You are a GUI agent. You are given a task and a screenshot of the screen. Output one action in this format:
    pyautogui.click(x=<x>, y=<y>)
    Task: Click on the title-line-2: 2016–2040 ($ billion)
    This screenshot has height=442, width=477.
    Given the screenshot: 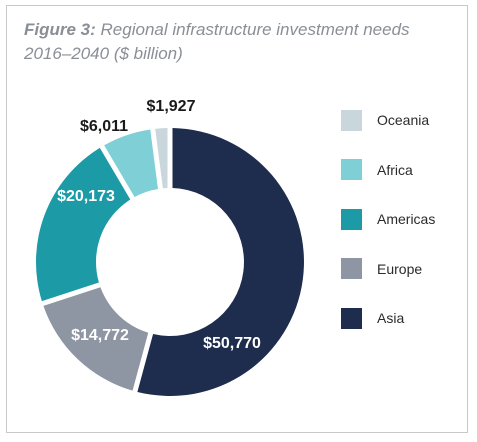 What is the action you would take?
    pyautogui.click(x=103, y=53)
    